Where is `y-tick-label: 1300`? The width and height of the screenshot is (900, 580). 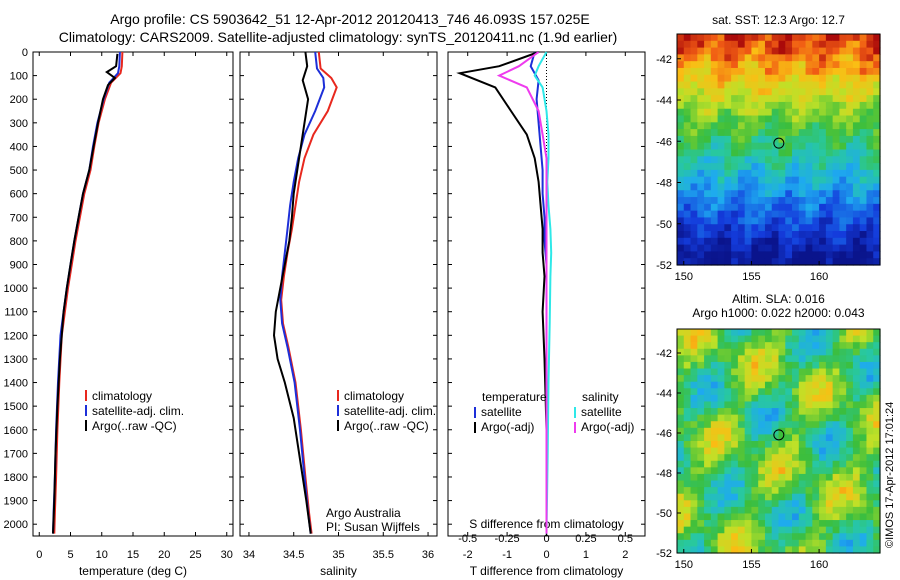 y-tick-label: 1300 is located at coordinates (16, 360).